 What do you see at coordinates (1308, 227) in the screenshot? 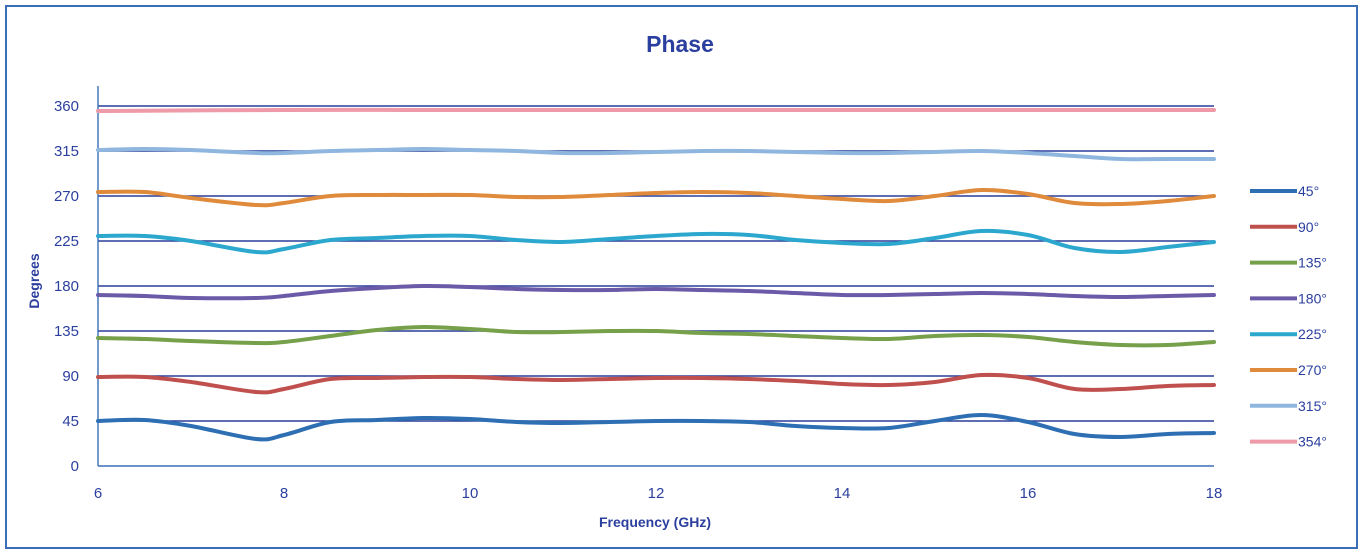
I see `legend-label: 90°` at bounding box center [1308, 227].